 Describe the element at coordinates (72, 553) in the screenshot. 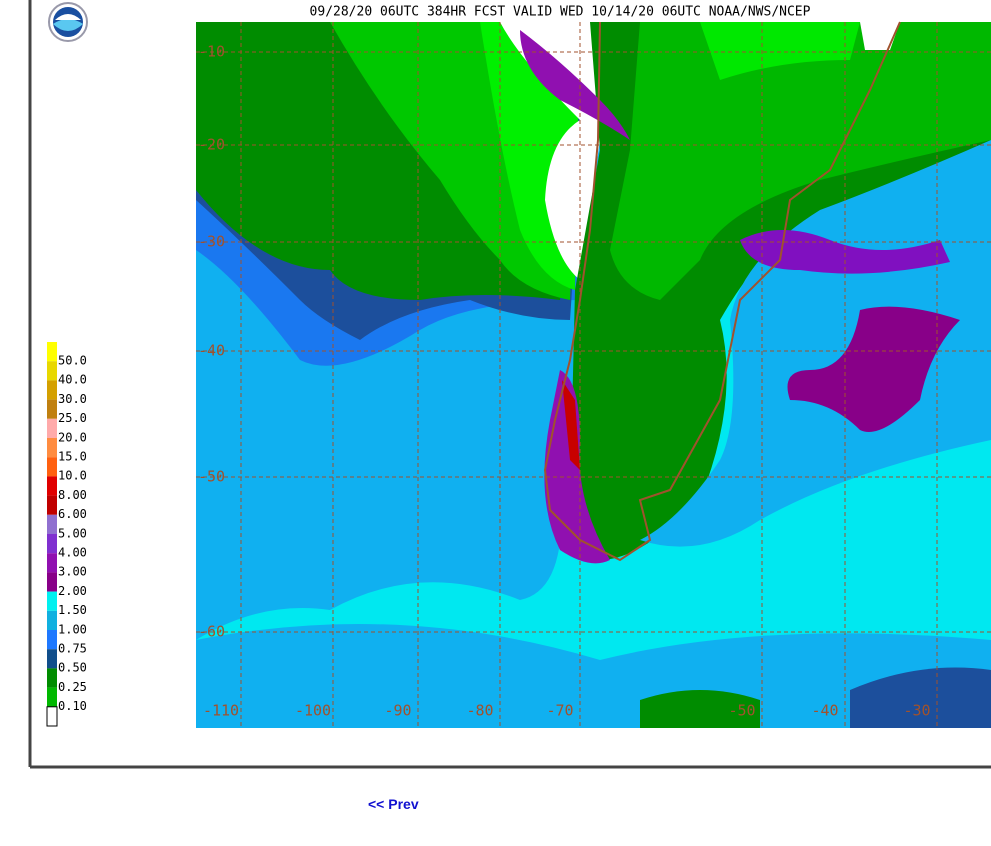

I see `legend-label: 4.00` at that location.